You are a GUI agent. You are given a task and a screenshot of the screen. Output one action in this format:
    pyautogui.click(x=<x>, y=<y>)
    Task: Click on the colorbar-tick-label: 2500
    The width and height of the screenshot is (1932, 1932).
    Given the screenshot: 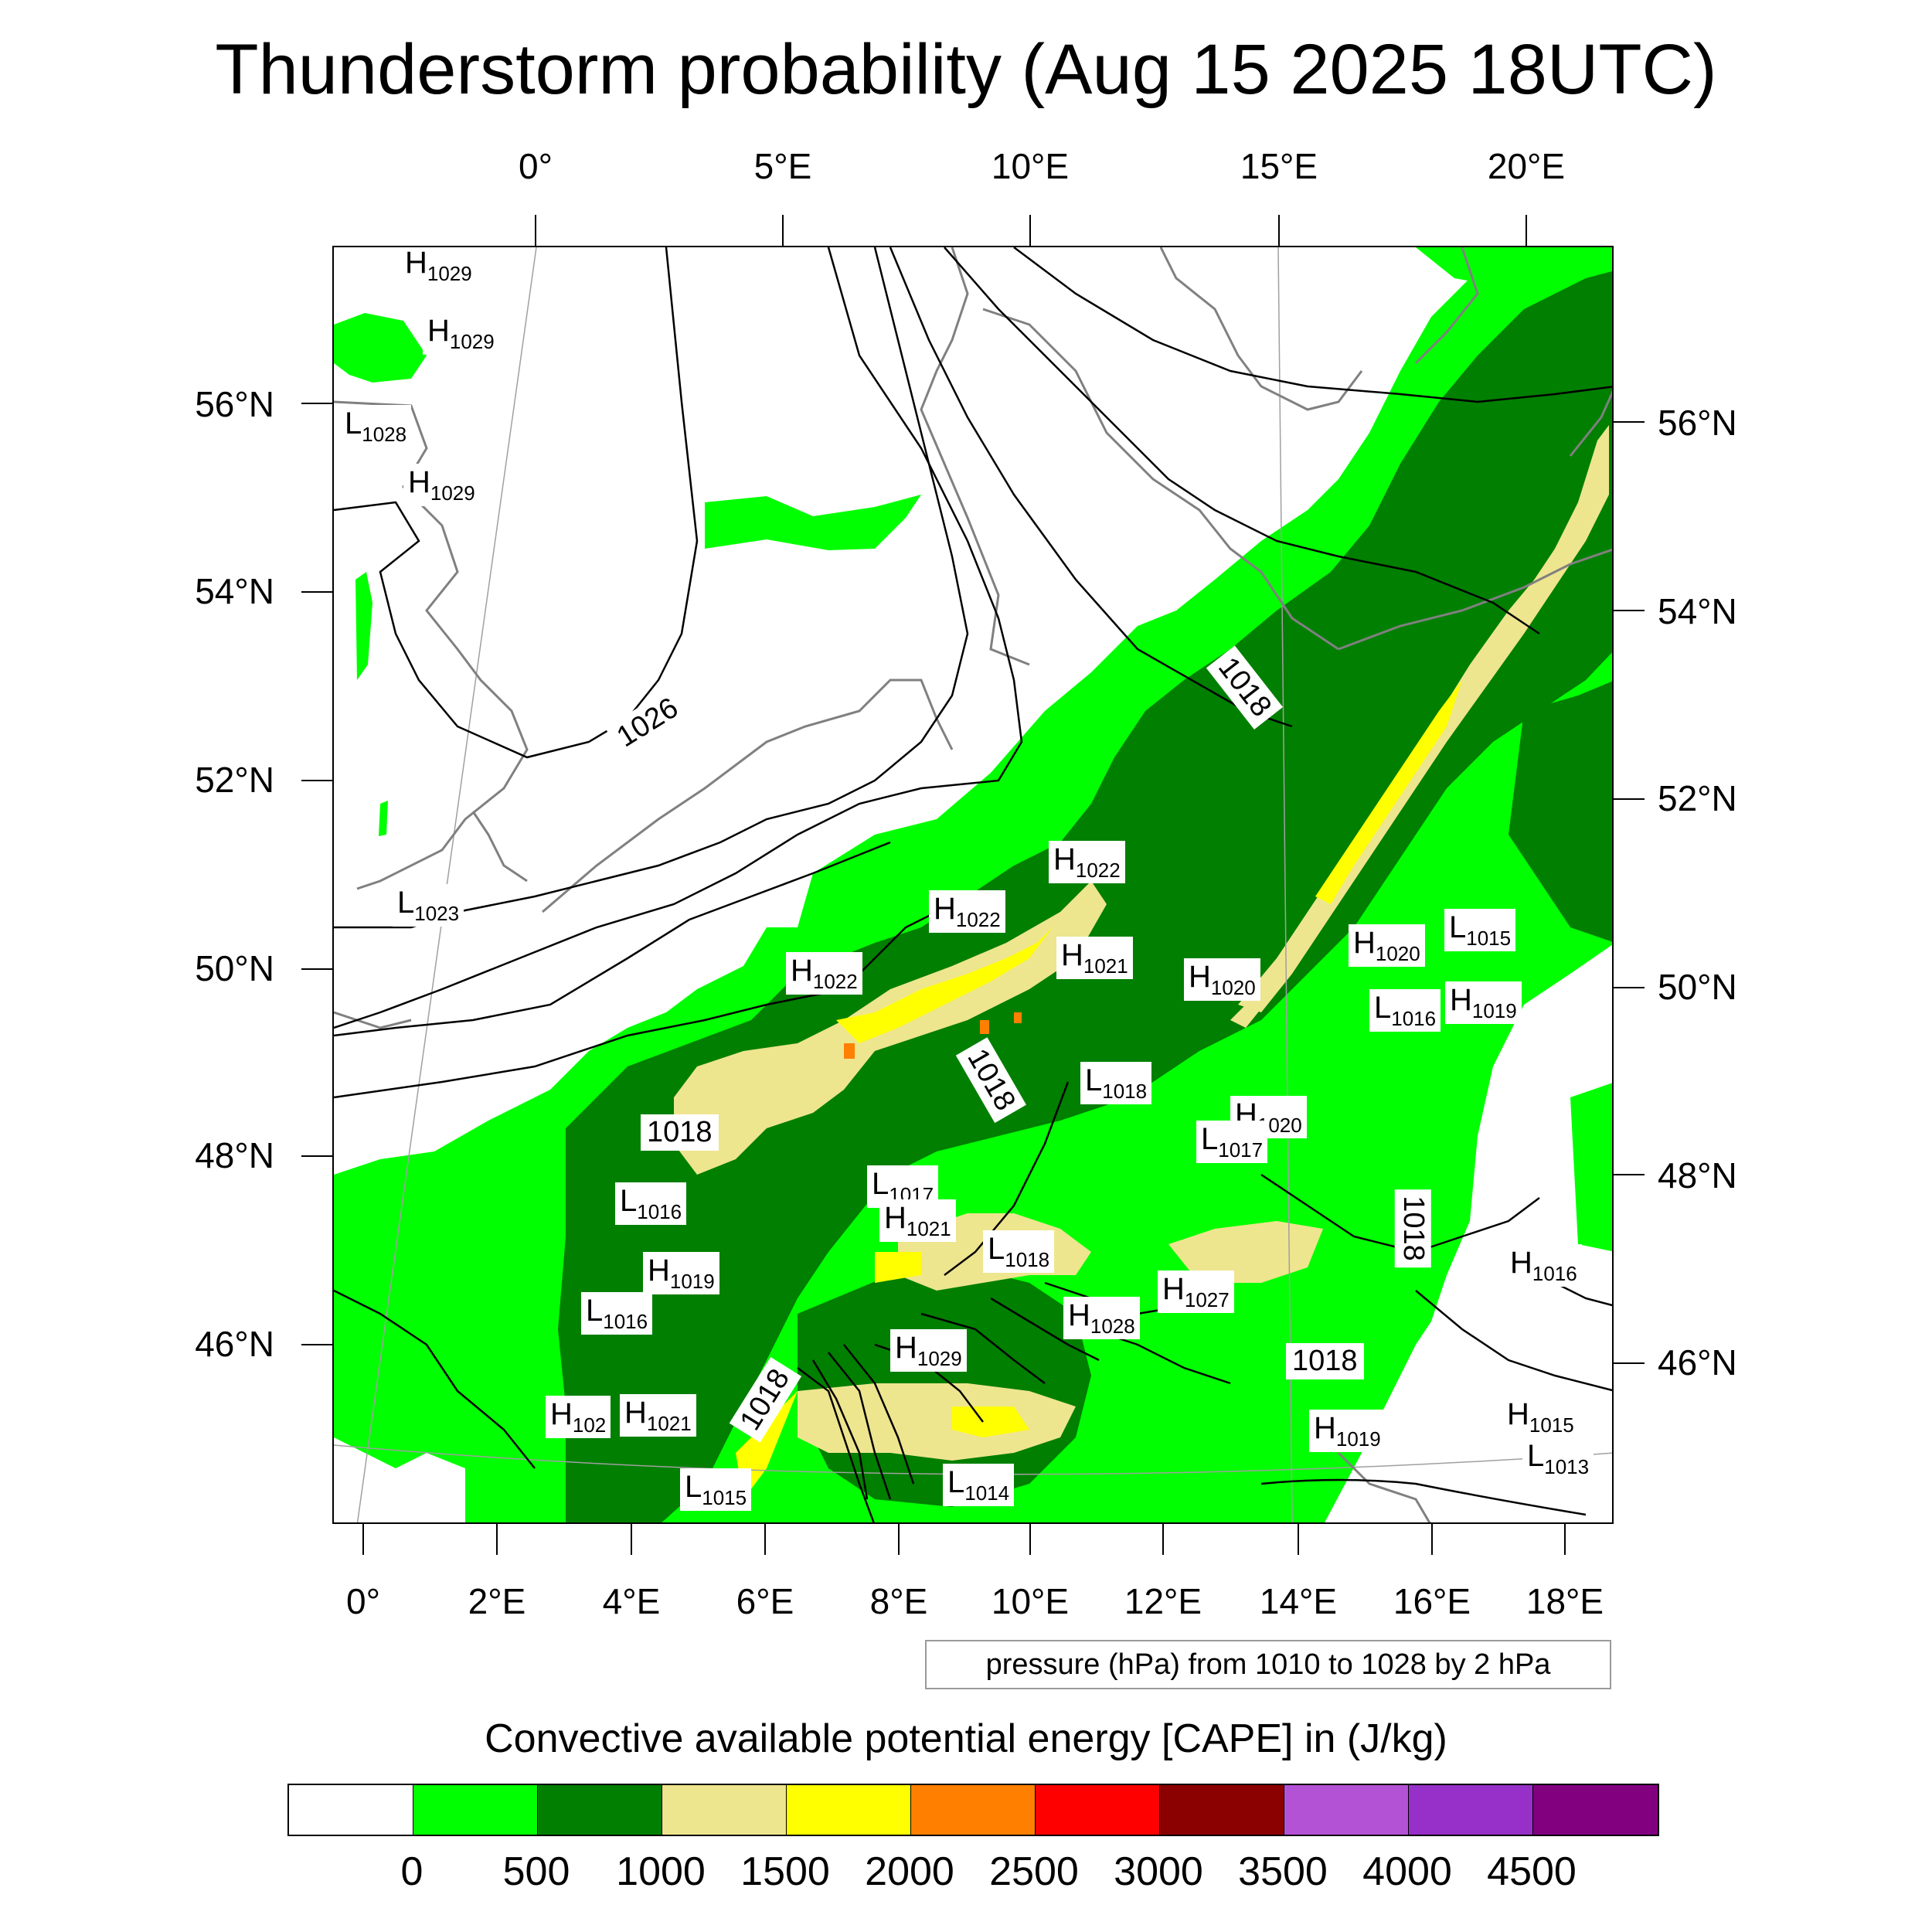 What is the action you would take?
    pyautogui.click(x=1034, y=1871)
    